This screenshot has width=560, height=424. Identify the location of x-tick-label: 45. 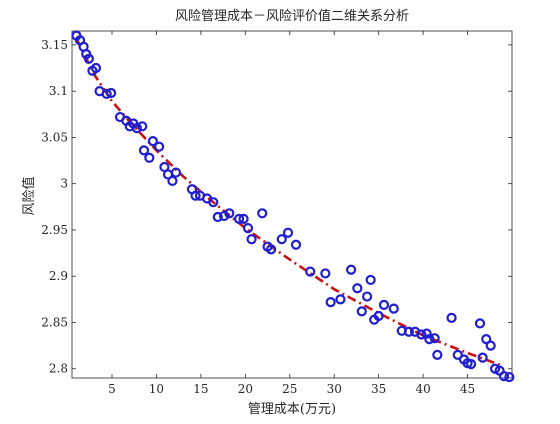
(467, 389).